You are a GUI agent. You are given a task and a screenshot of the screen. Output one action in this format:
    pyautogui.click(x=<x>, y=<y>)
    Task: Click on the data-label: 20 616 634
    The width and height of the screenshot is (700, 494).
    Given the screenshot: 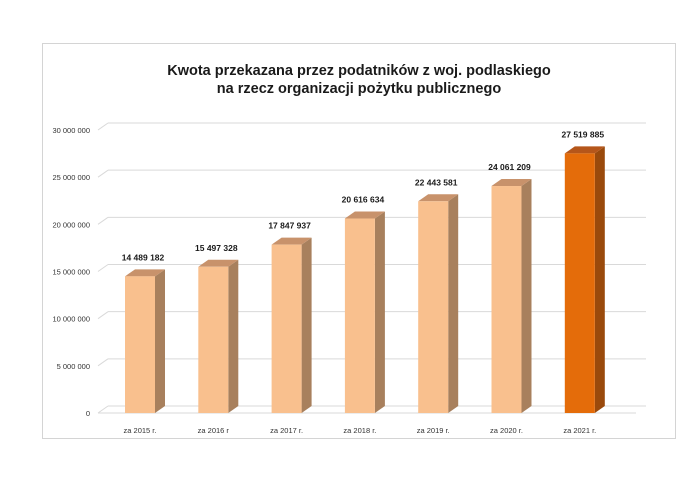 What is the action you would take?
    pyautogui.click(x=363, y=200)
    